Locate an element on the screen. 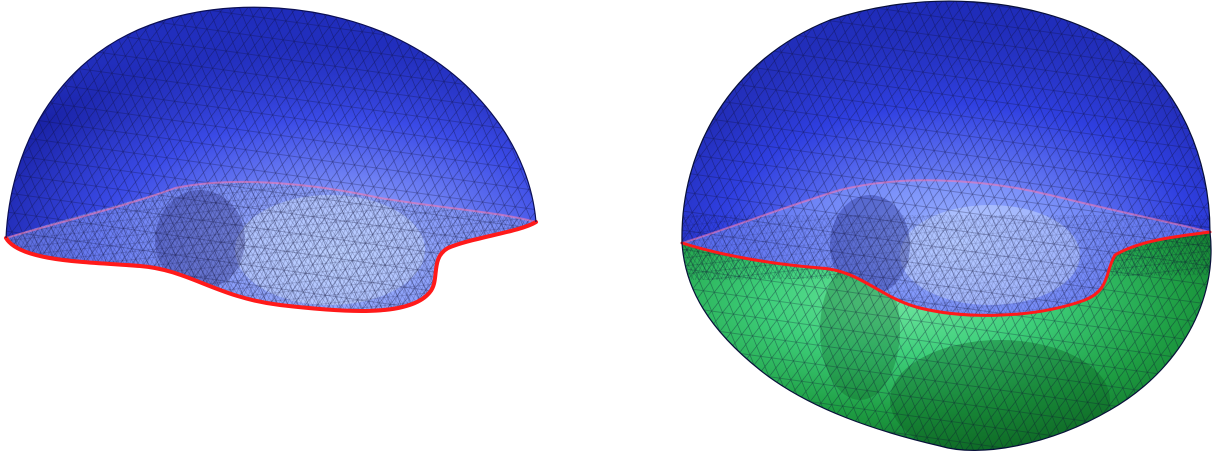 This screenshot has height=457, width=1217. left-boundary-curve is located at coordinates (271, 267).